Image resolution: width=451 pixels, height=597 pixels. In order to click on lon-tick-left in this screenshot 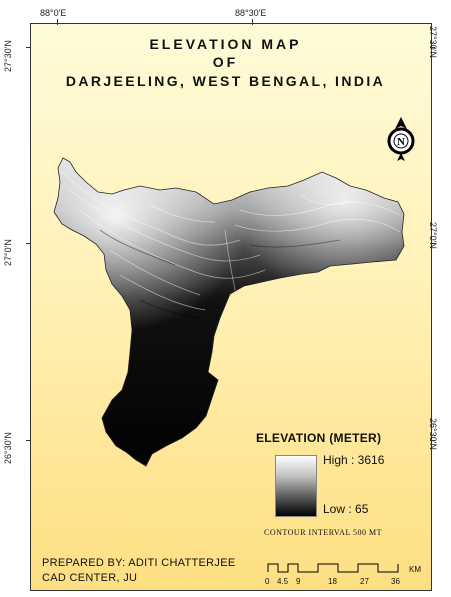, I will do `click(57, 22)`.